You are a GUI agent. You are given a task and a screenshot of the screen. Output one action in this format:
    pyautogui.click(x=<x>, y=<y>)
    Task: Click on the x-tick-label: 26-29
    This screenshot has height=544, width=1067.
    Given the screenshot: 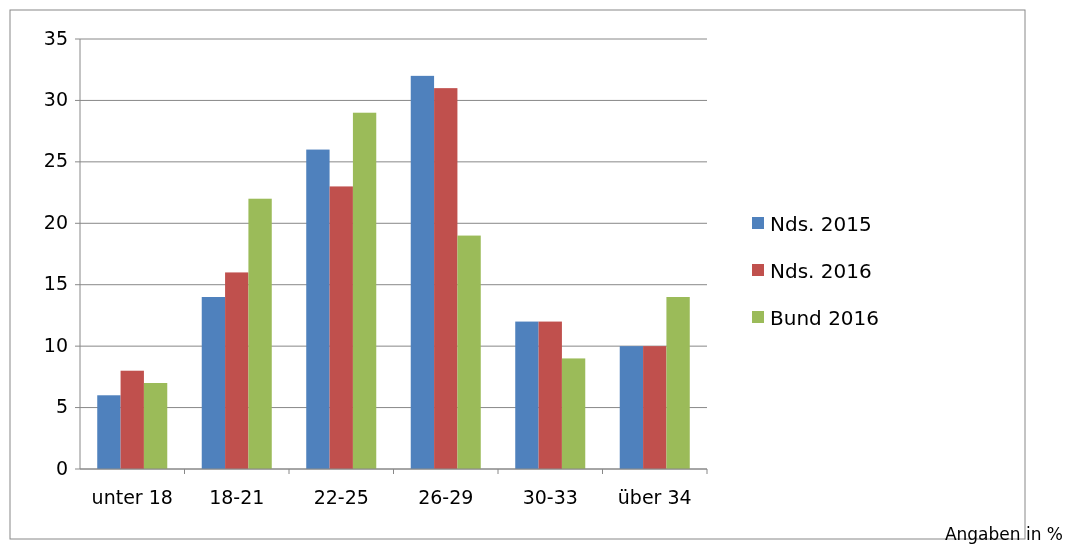 What is the action you would take?
    pyautogui.click(x=446, y=497)
    